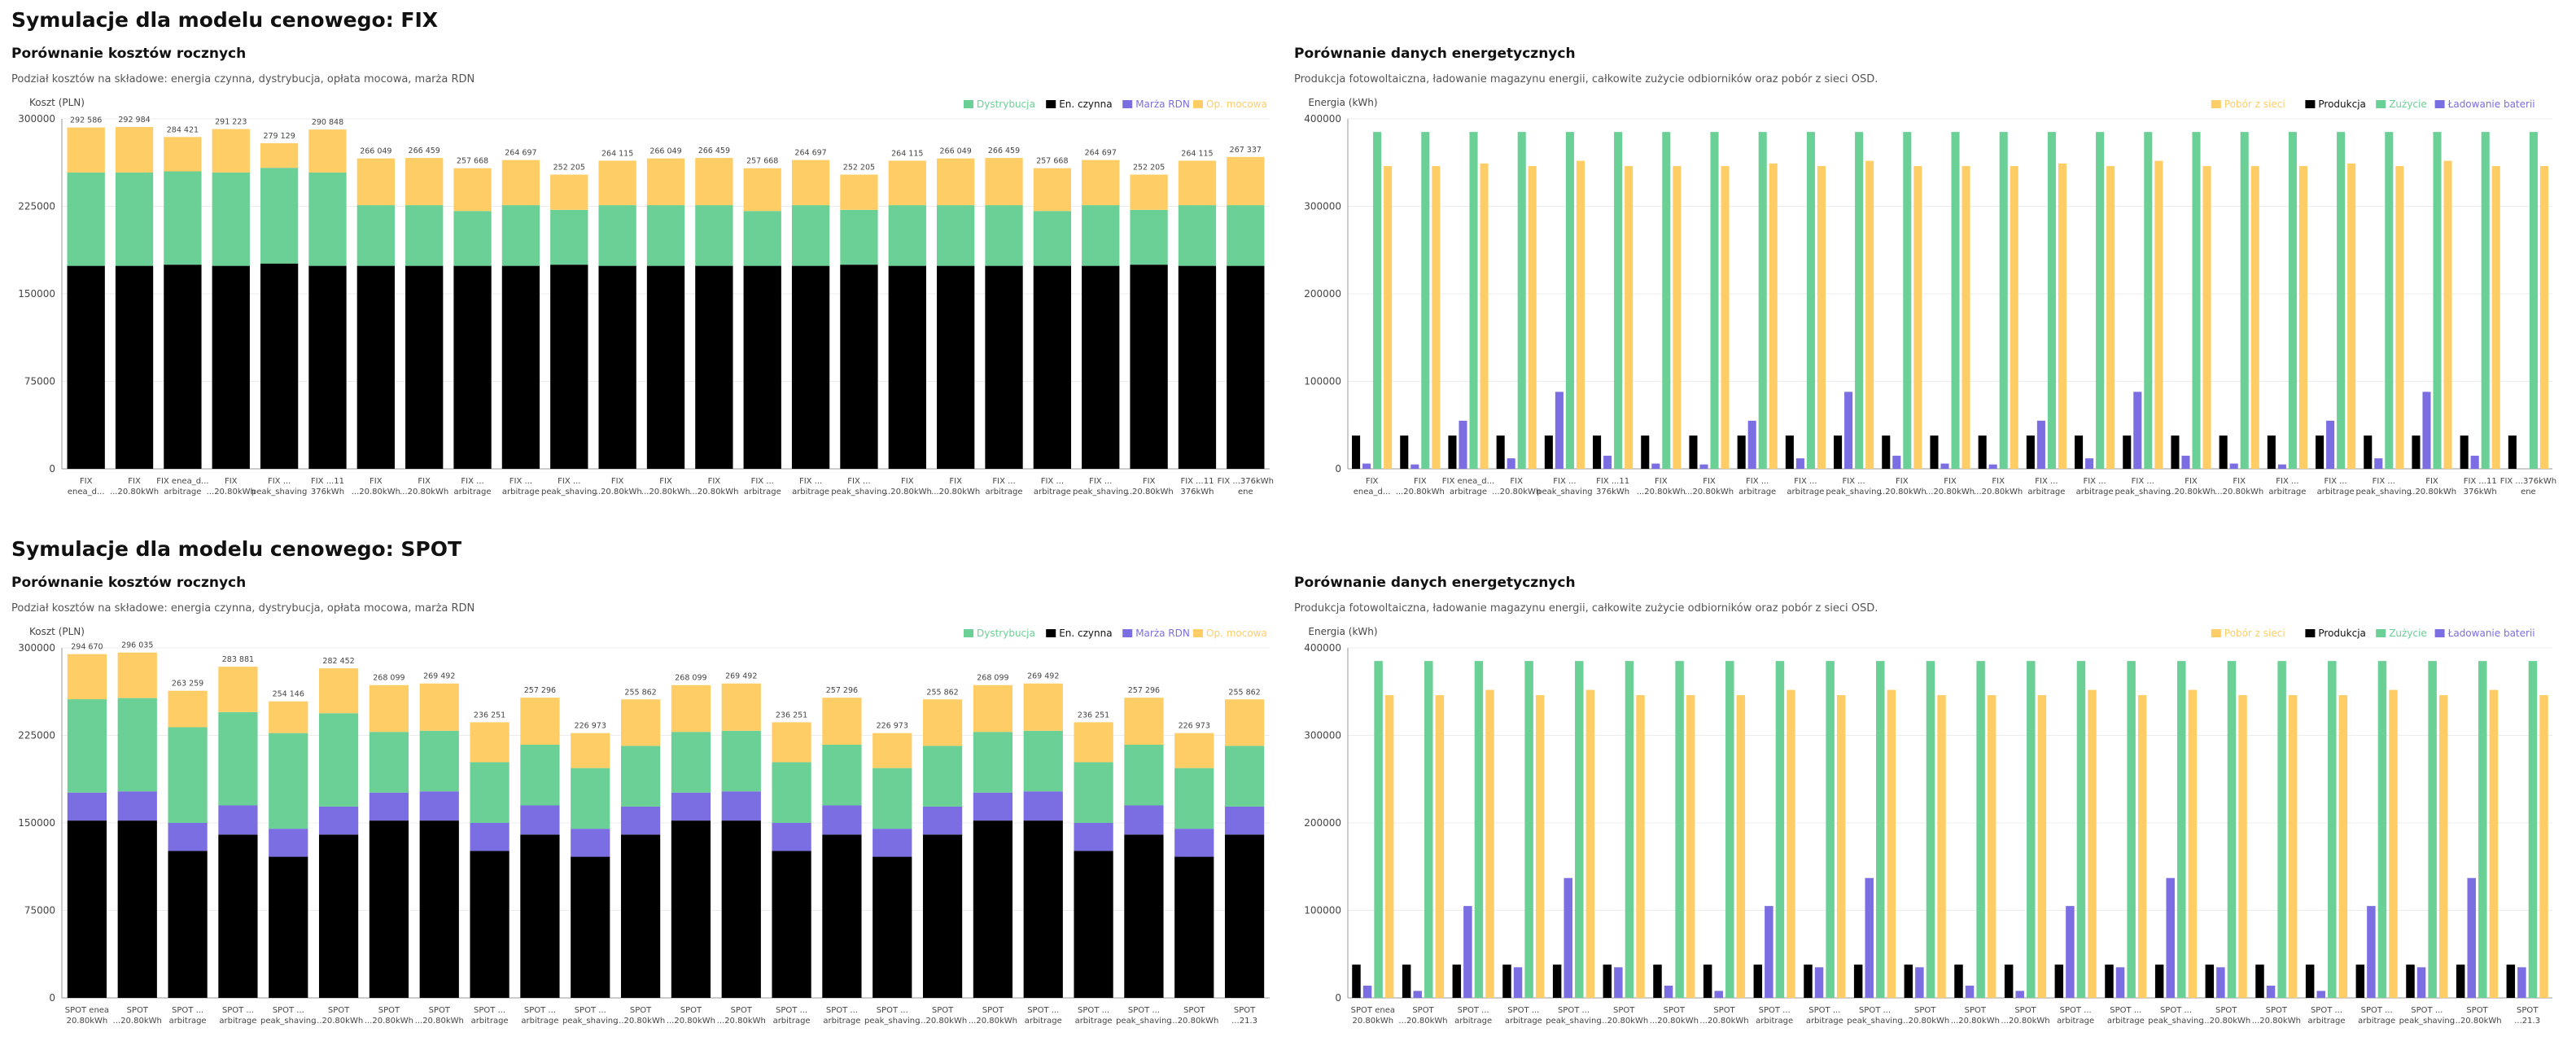 The width and height of the screenshot is (2576, 1063). Describe the element at coordinates (2191, 487) in the screenshot. I see `fix-energy-xtick-label: FIX ...20.80kWh` at that location.